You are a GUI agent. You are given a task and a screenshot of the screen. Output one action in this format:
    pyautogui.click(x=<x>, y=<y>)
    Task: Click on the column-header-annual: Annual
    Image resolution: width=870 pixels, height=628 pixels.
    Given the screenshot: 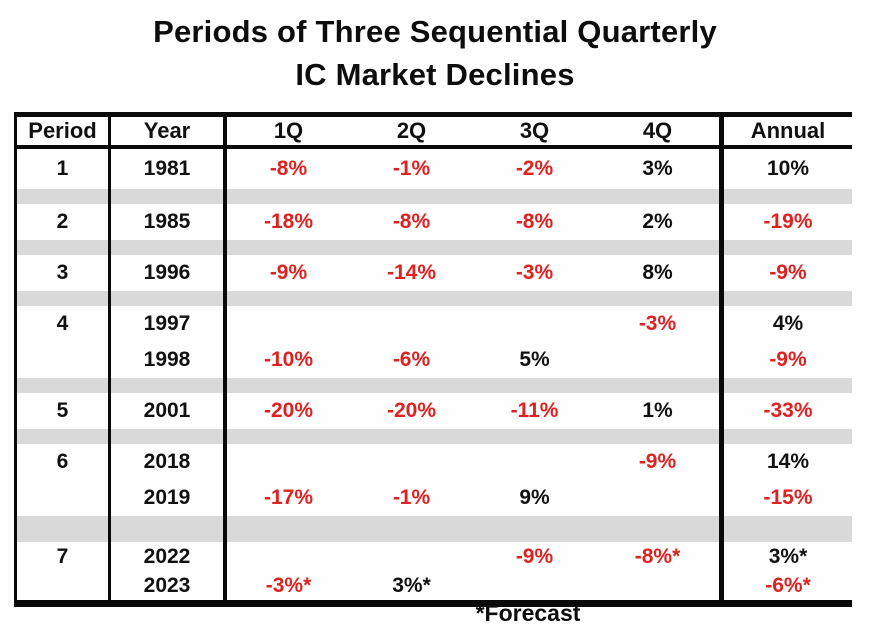 What is the action you would take?
    pyautogui.click(x=788, y=130)
    